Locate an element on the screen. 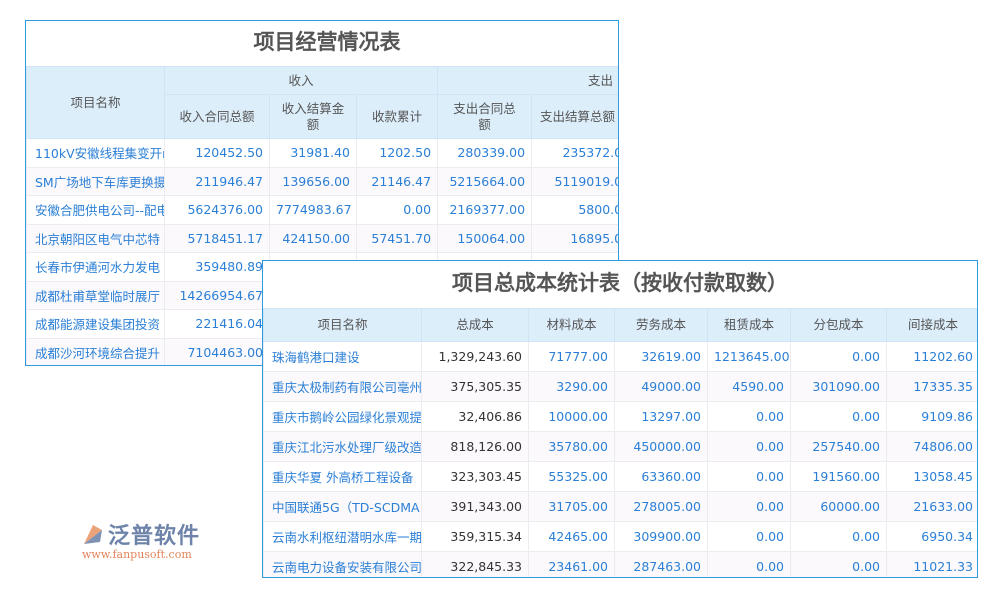 Image resolution: width=1000 pixels, height=600 pixels. project-name-link: 珠海鹤港口建设 is located at coordinates (342, 356).